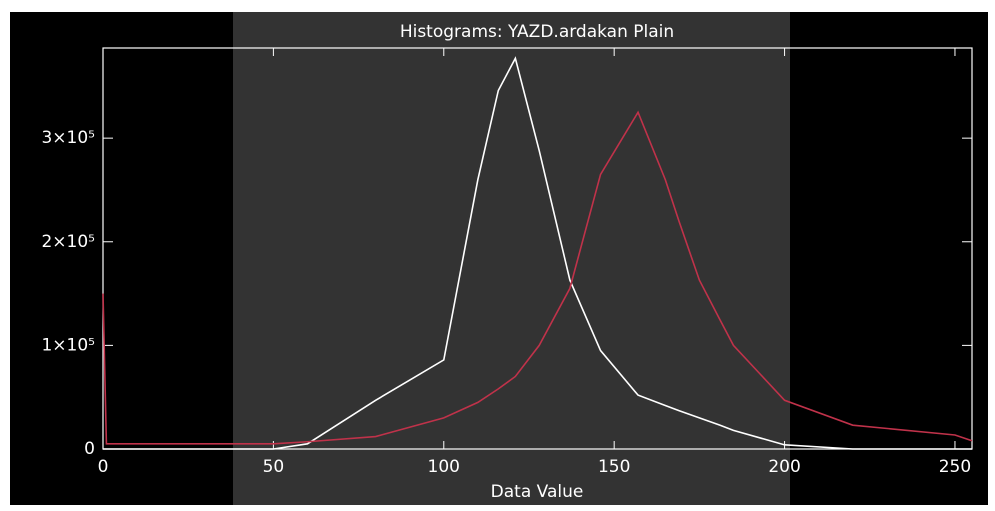  What do you see at coordinates (537, 492) in the screenshot?
I see `x-axis-label: Data Value` at bounding box center [537, 492].